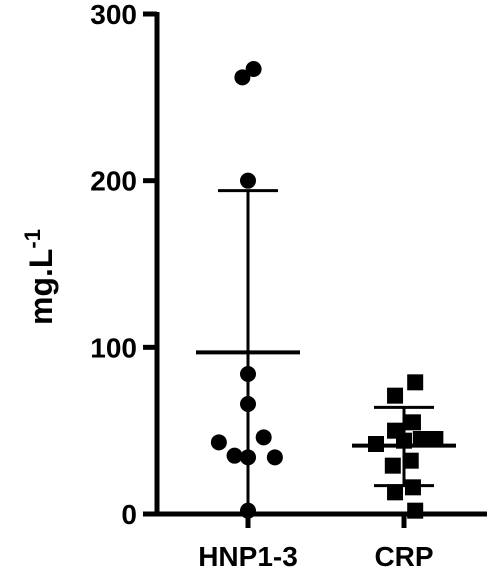 This screenshot has height=576, width=489. What do you see at coordinates (403, 556) in the screenshot?
I see `x-tick-label: CRP` at bounding box center [403, 556].